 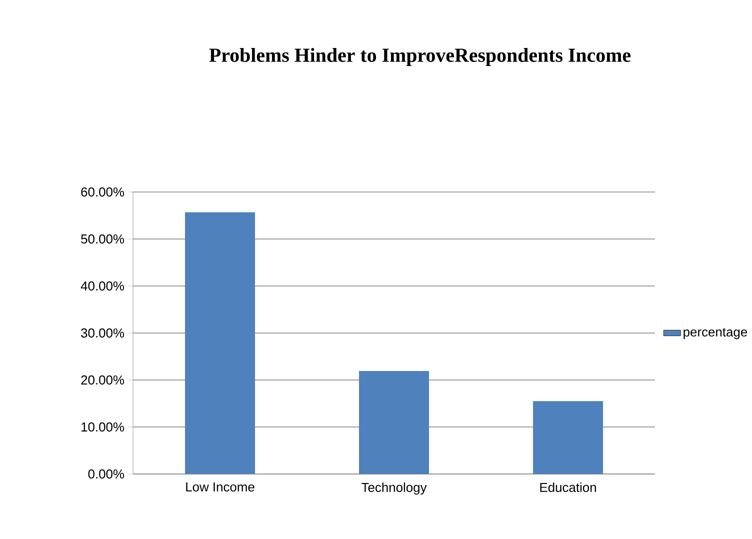 I want to click on y-tick-label: 40.00%, so click(x=102, y=286).